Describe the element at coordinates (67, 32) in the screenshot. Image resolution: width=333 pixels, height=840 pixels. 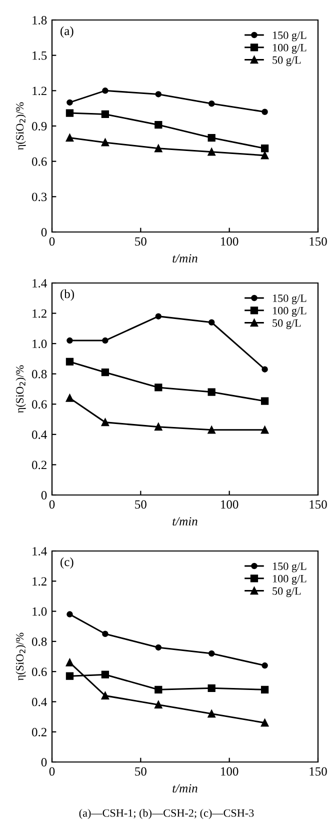
I see `chart-title: (a)` at that location.